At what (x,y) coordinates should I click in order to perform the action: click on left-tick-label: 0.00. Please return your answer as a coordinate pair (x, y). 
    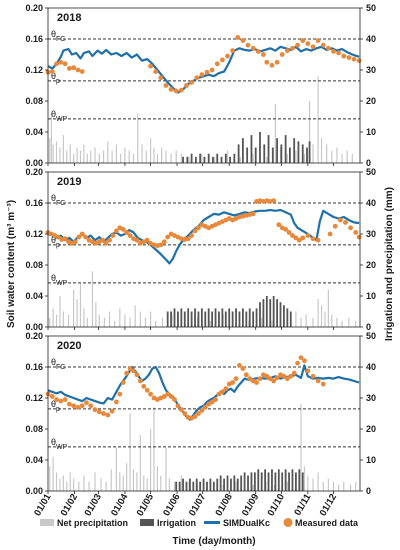
    Looking at the image, I should click on (34, 163).